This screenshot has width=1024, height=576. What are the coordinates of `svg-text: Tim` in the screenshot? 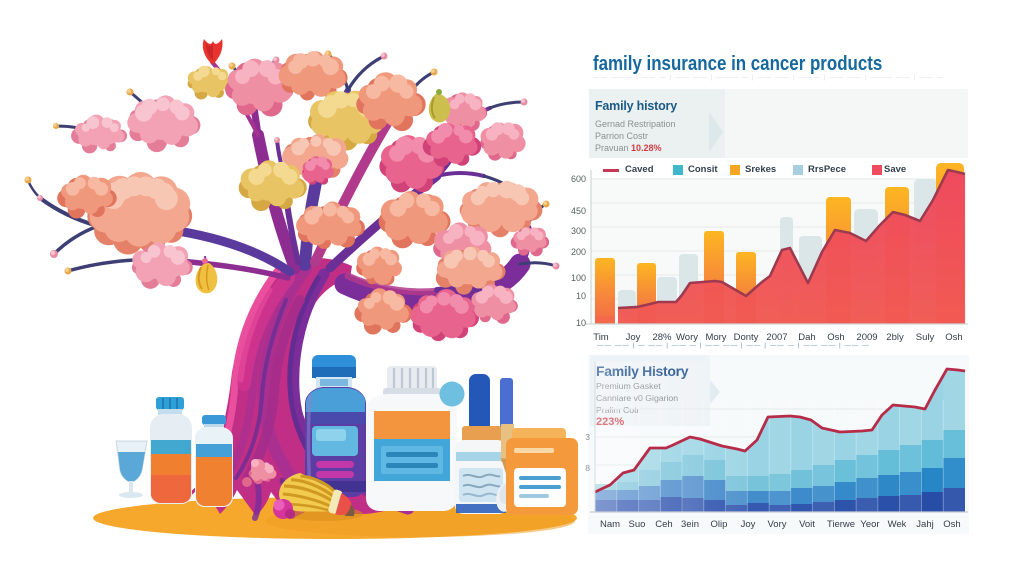 It's located at (601, 337).